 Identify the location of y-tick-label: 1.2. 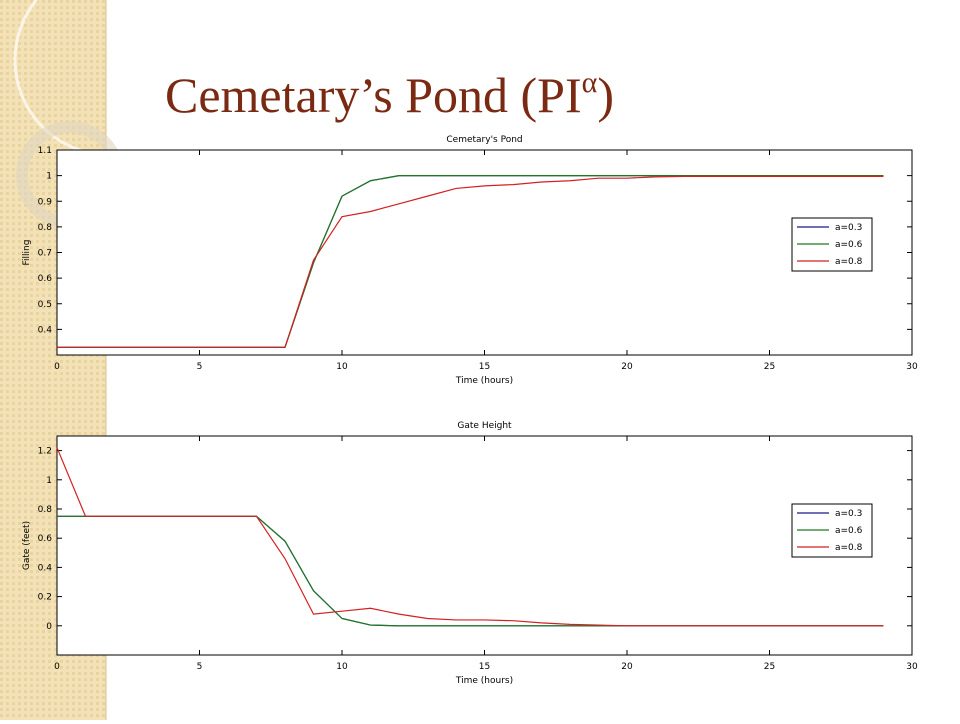
(45, 452).